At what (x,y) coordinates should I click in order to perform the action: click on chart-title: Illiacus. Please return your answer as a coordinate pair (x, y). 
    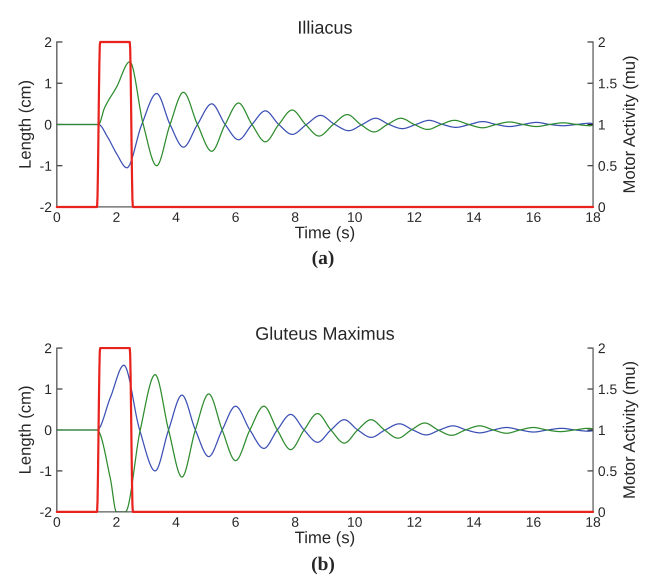
    Looking at the image, I should click on (325, 27).